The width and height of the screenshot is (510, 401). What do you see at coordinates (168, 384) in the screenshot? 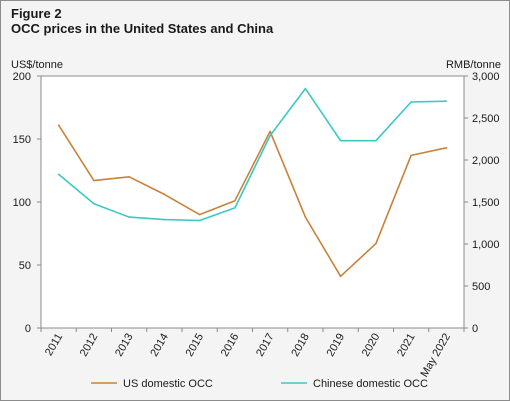
I see `legend-label: US domestic OCC` at bounding box center [168, 384].